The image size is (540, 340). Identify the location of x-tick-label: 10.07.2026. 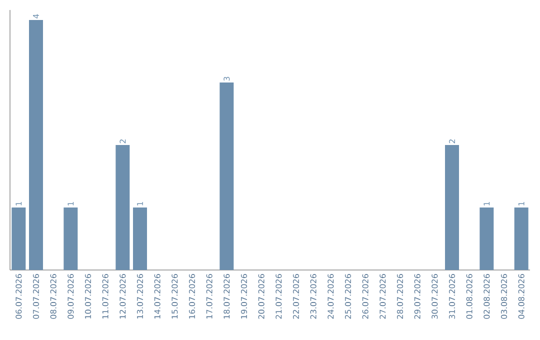
(88, 296).